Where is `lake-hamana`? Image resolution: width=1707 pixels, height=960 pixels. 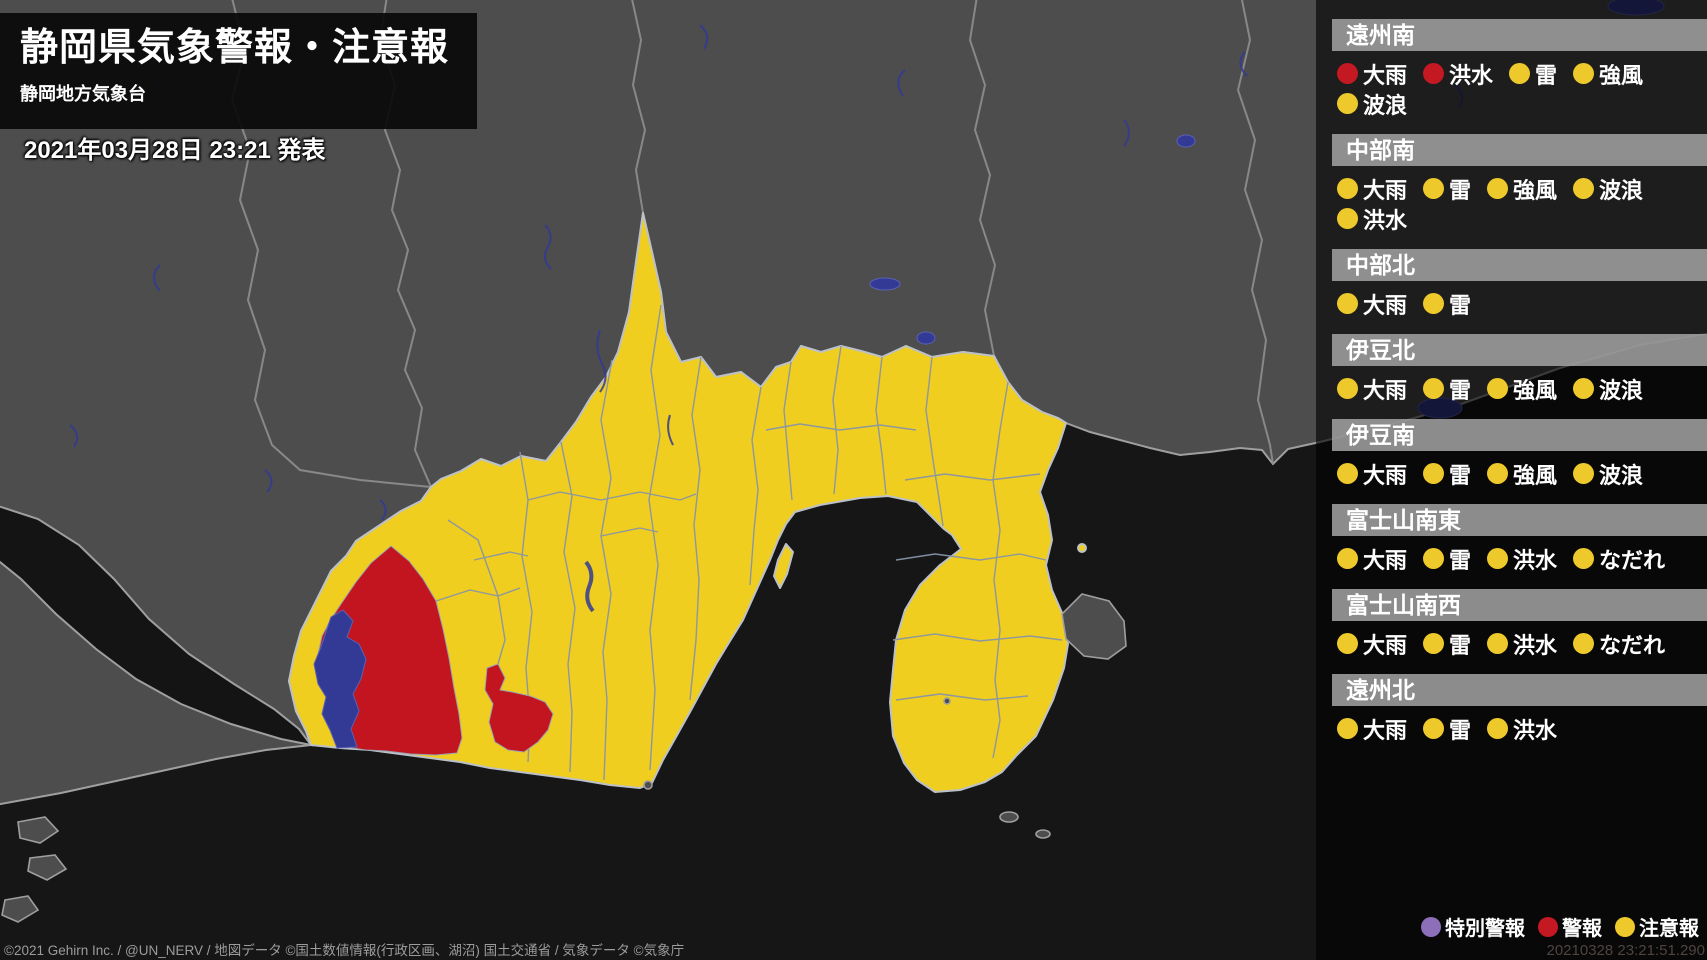
lake-hamana is located at coordinates (340, 679).